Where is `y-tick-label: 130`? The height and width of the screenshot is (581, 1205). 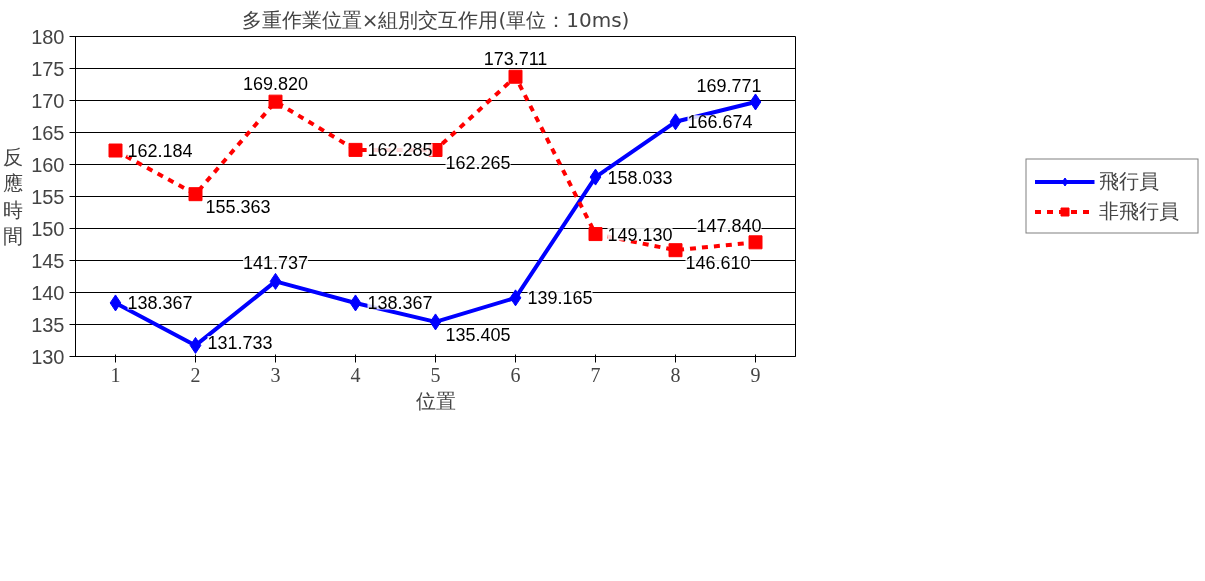 y-tick-label: 130 is located at coordinates (48, 356).